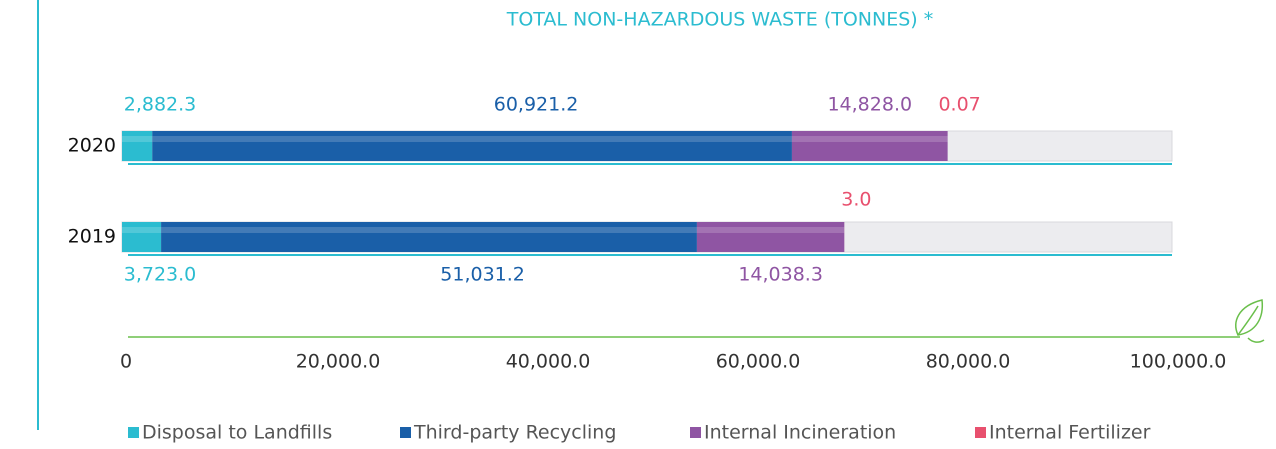 The image size is (1276, 449). Describe the element at coordinates (536, 105) in the screenshot. I see `value-label: 60,921.2` at that location.